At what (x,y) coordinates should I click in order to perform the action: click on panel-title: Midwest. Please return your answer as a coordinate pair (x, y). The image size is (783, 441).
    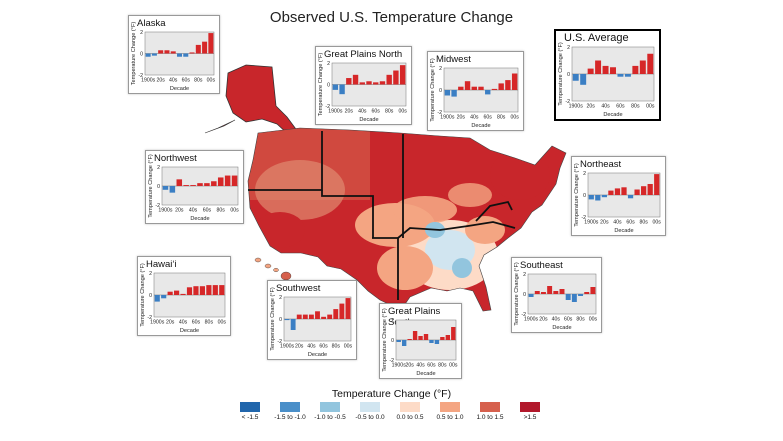
    Looking at the image, I should click on (453, 59).